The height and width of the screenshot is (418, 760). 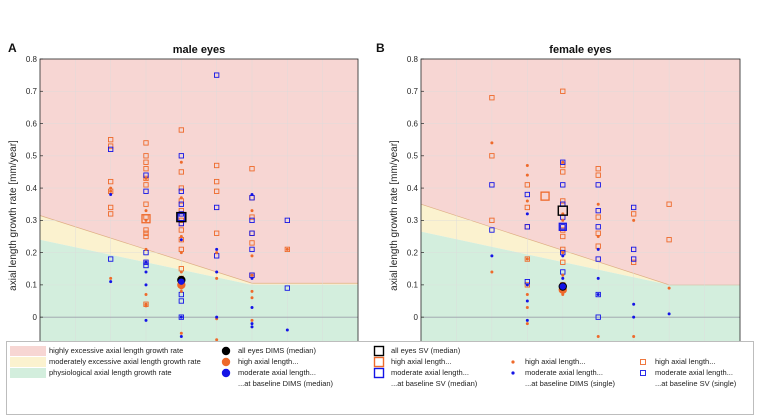 I want to click on y-tick-label: 0.3, so click(x=413, y=220).